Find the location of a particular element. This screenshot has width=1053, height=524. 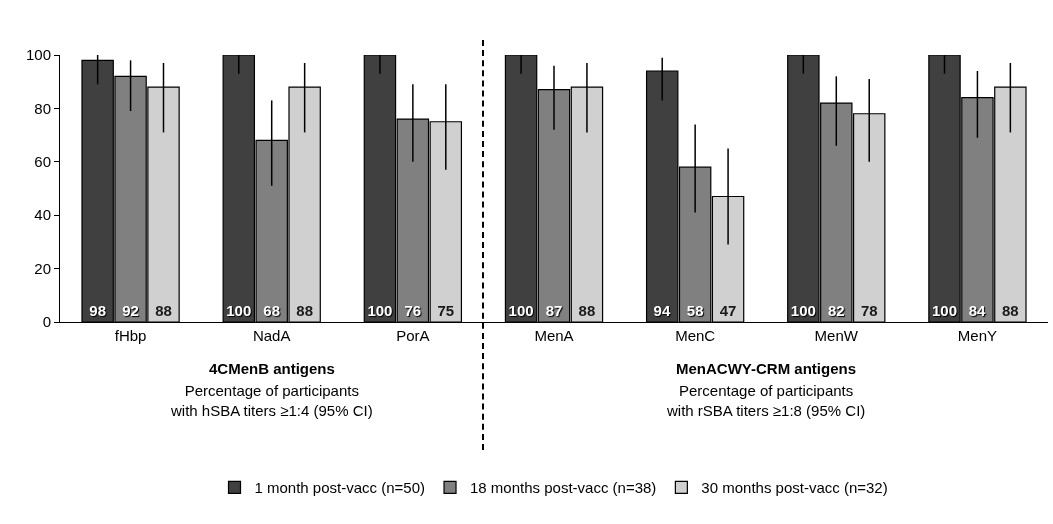

text: Percentage of participants with rSBA titers ≥1:8 (95% CI) is located at coordinates (766, 400).